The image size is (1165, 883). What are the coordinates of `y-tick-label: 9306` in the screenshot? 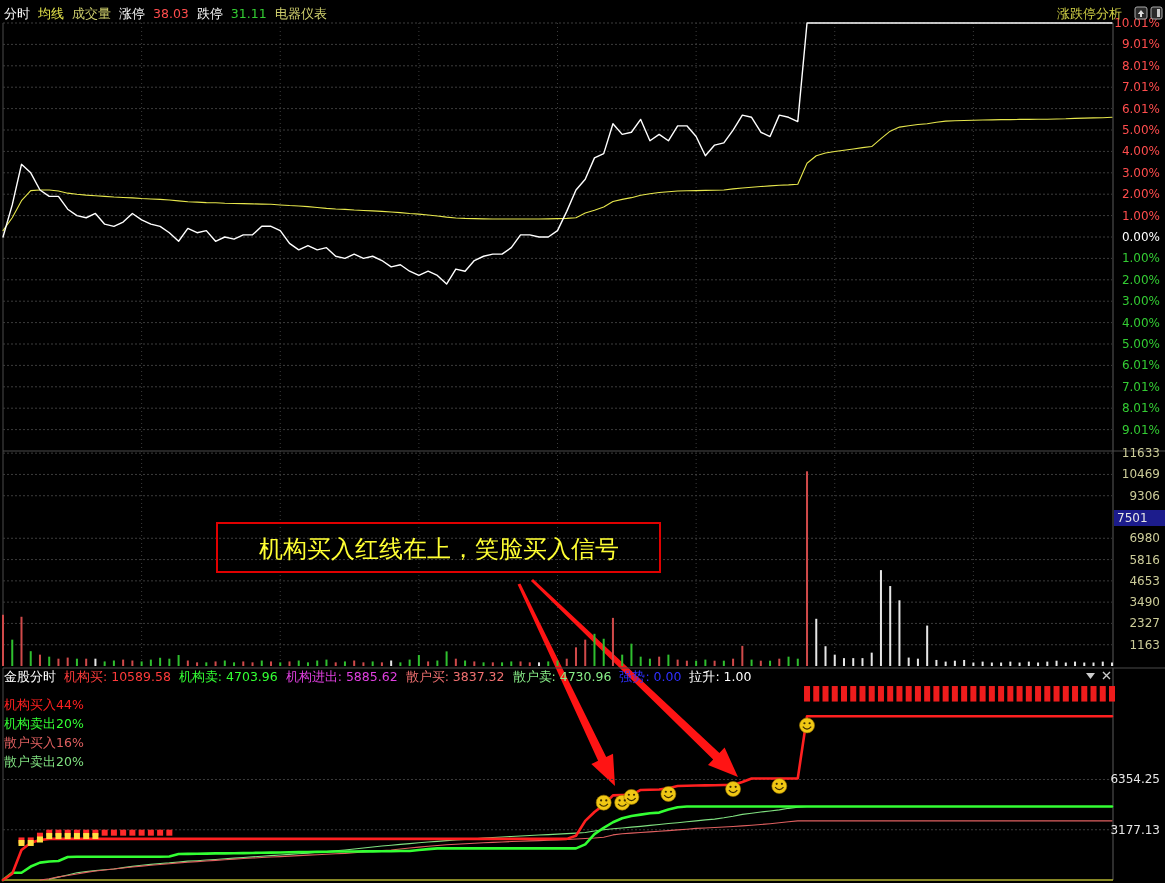 It's located at (1144, 495).